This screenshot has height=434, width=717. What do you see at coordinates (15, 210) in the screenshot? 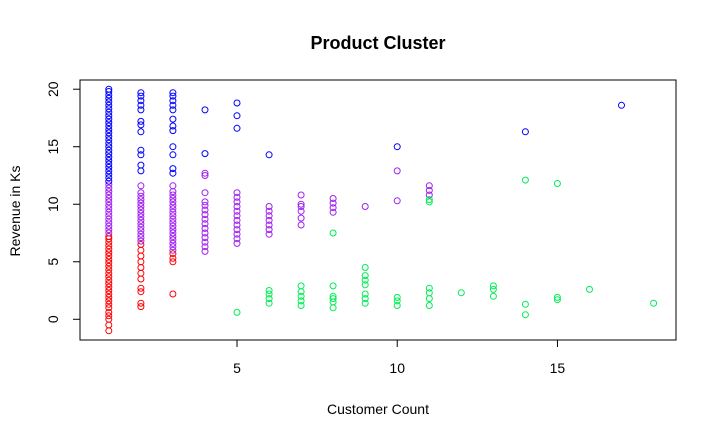
I see `y-axis-label: Revenue in Ks` at bounding box center [15, 210].